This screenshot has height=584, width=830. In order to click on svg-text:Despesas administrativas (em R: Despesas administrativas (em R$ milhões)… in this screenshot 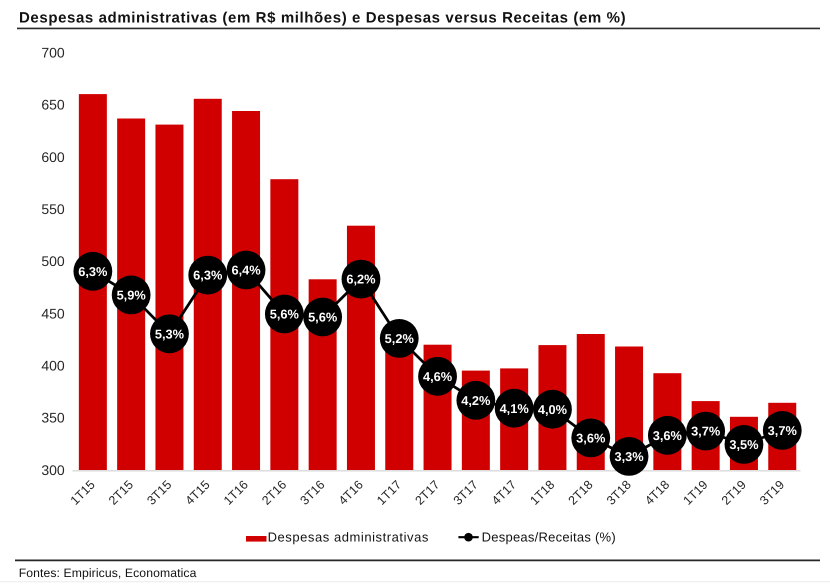, I will do `click(322, 18)`.